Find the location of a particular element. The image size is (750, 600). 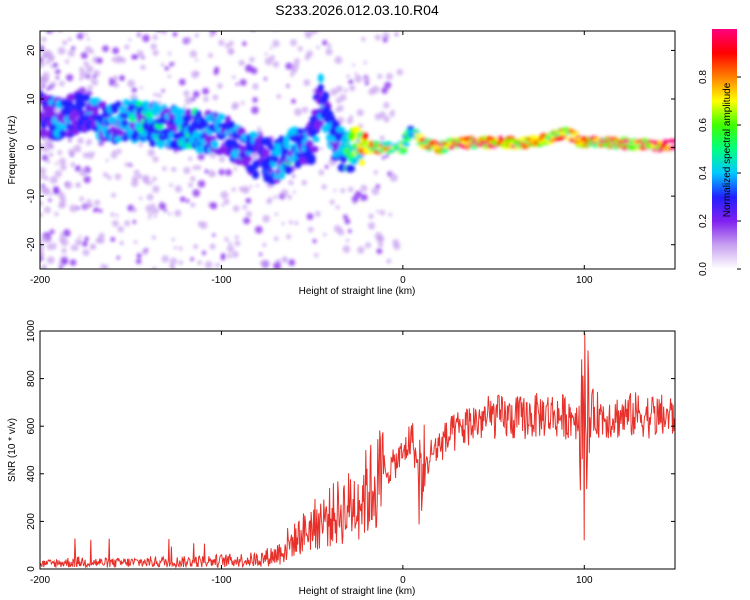

y-tick-label: 600 is located at coordinates (31, 425).